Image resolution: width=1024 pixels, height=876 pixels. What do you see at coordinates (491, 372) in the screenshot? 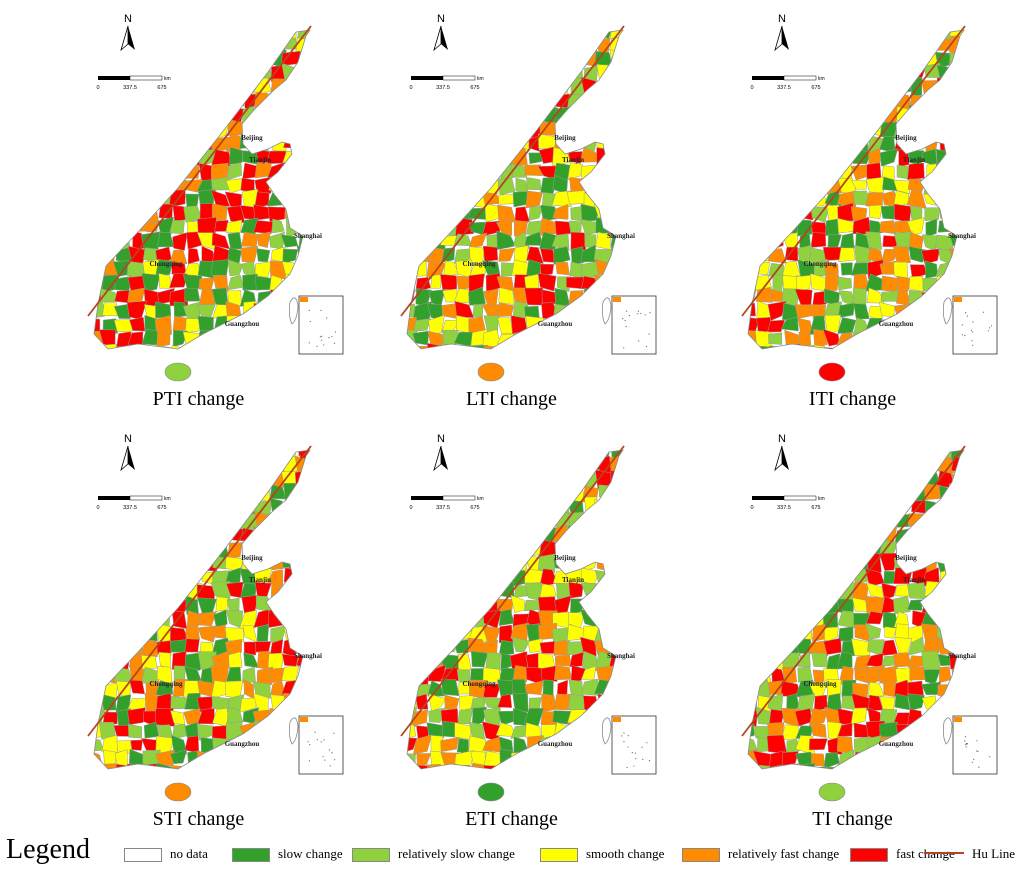
I see `hainan-island` at bounding box center [491, 372].